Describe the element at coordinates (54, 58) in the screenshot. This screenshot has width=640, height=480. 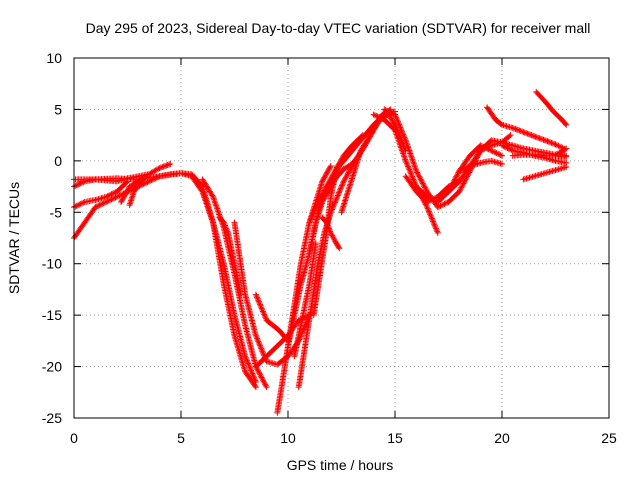
I see `y-tick-label: 10` at that location.